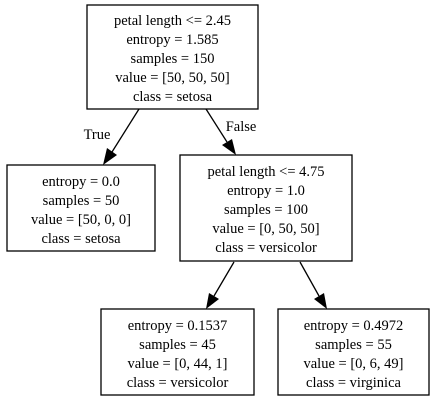  I want to click on node-root-line-2: entropy = 1.585, so click(172, 40).